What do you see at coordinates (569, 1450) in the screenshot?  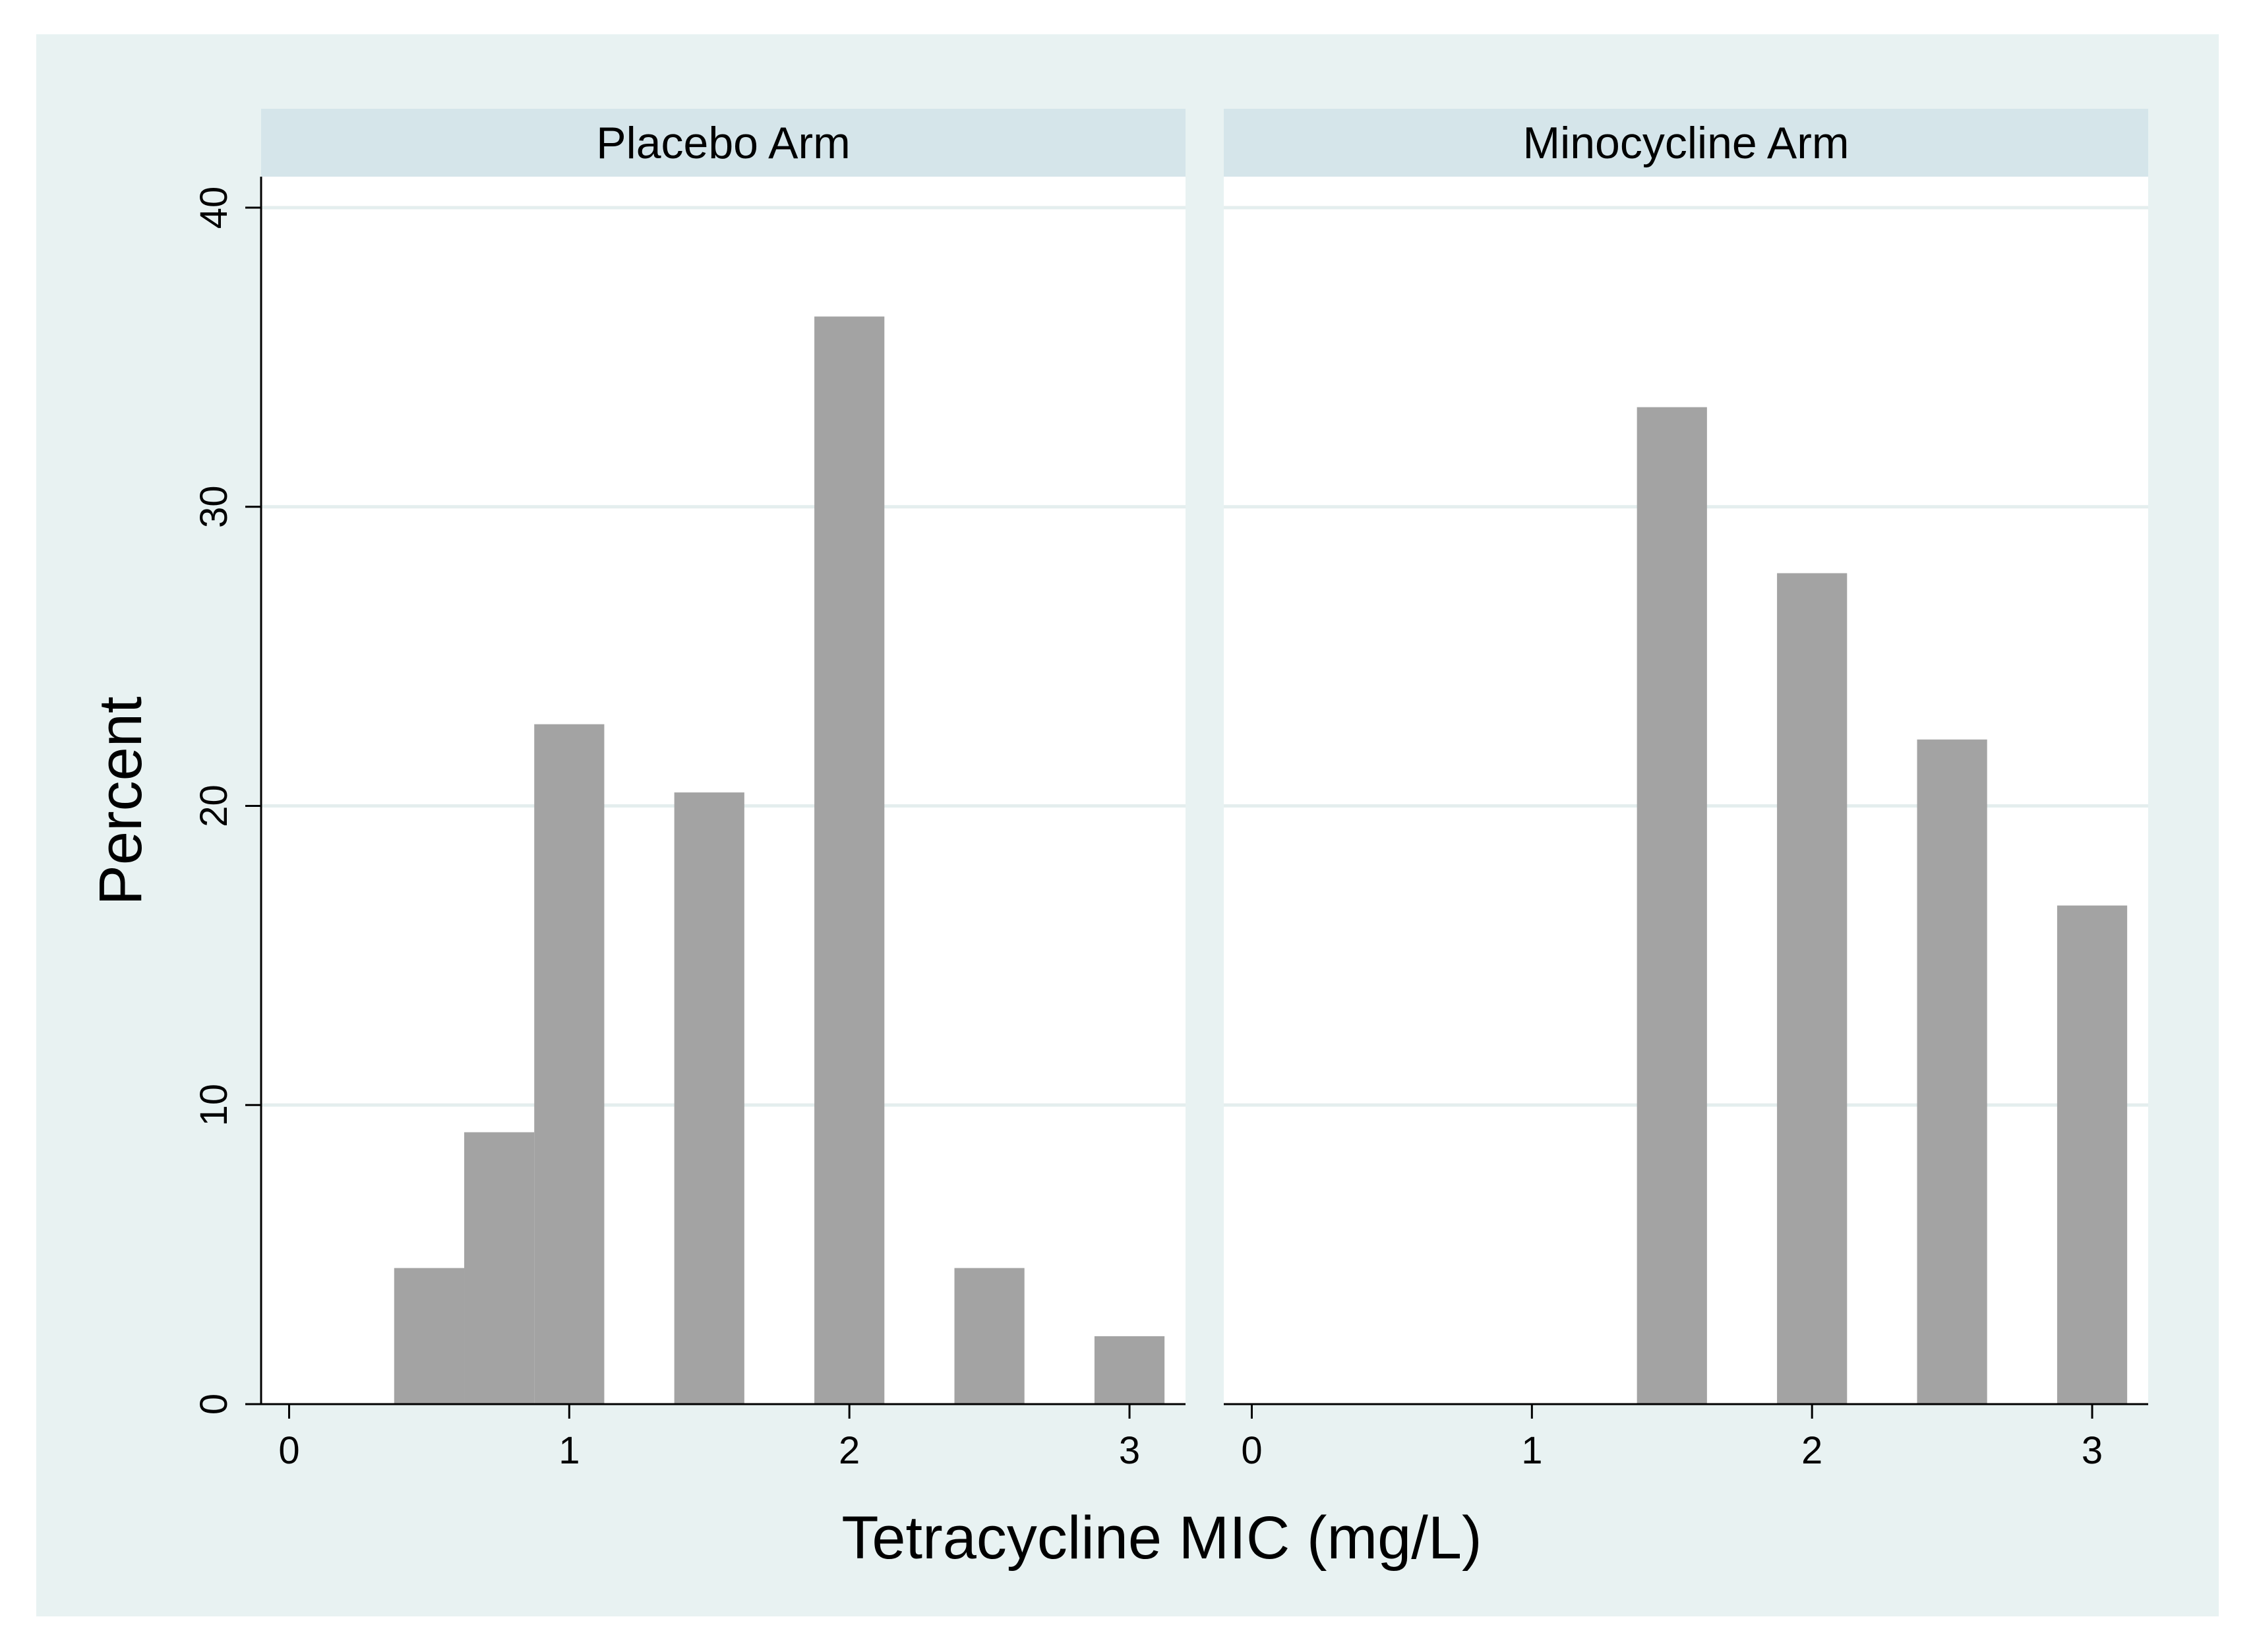 I see `x-tick-label-1-placebo: 1` at bounding box center [569, 1450].